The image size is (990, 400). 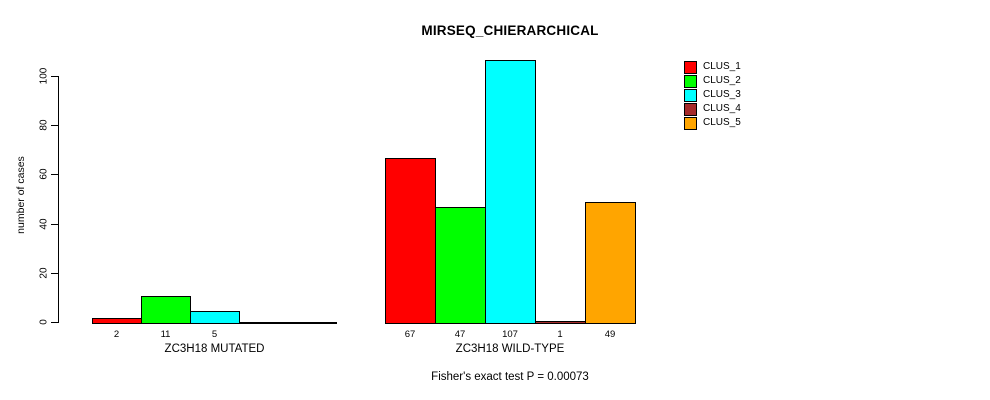 What do you see at coordinates (58, 199) in the screenshot?
I see `y-axis-line` at bounding box center [58, 199].